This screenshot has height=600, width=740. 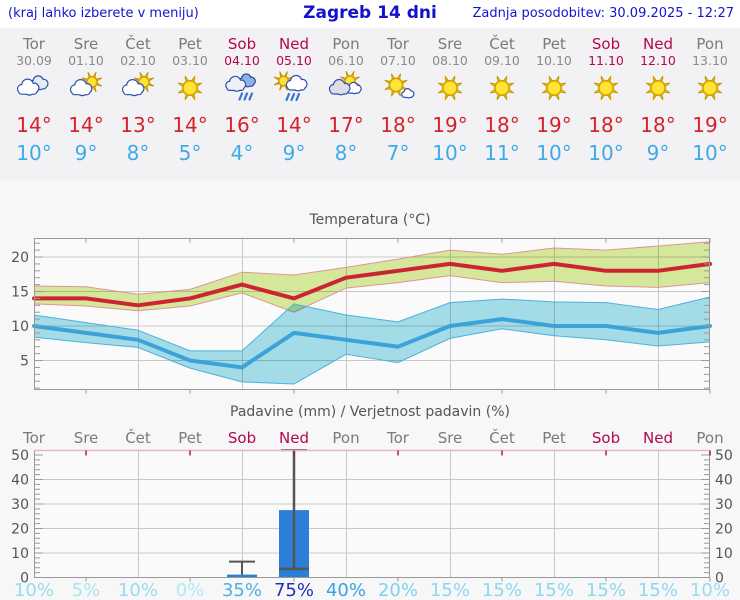 What do you see at coordinates (398, 438) in the screenshot?
I see `precip-day-label: Tor` at bounding box center [398, 438].